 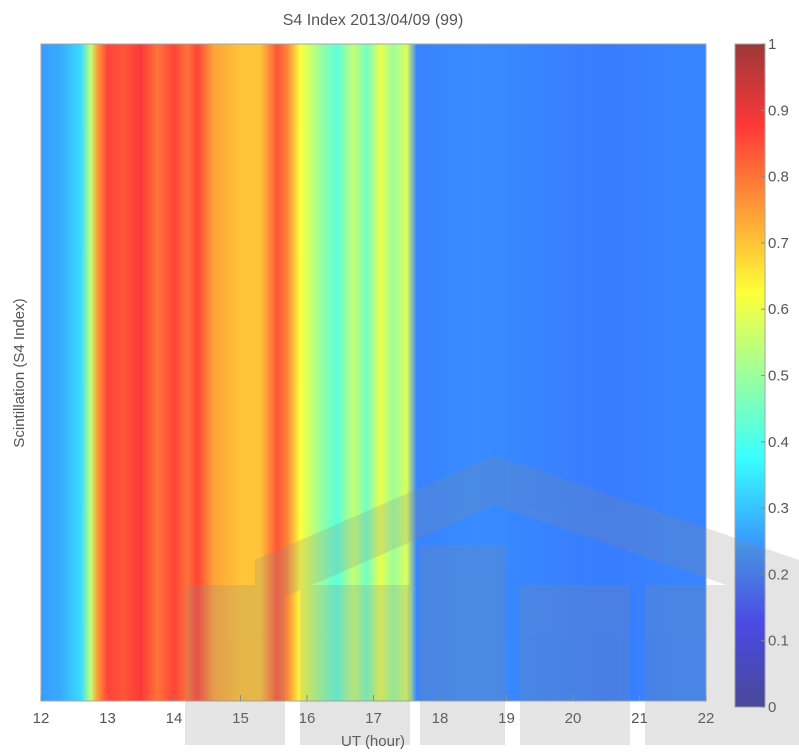 I want to click on watermark-block-left, so click(x=235, y=665).